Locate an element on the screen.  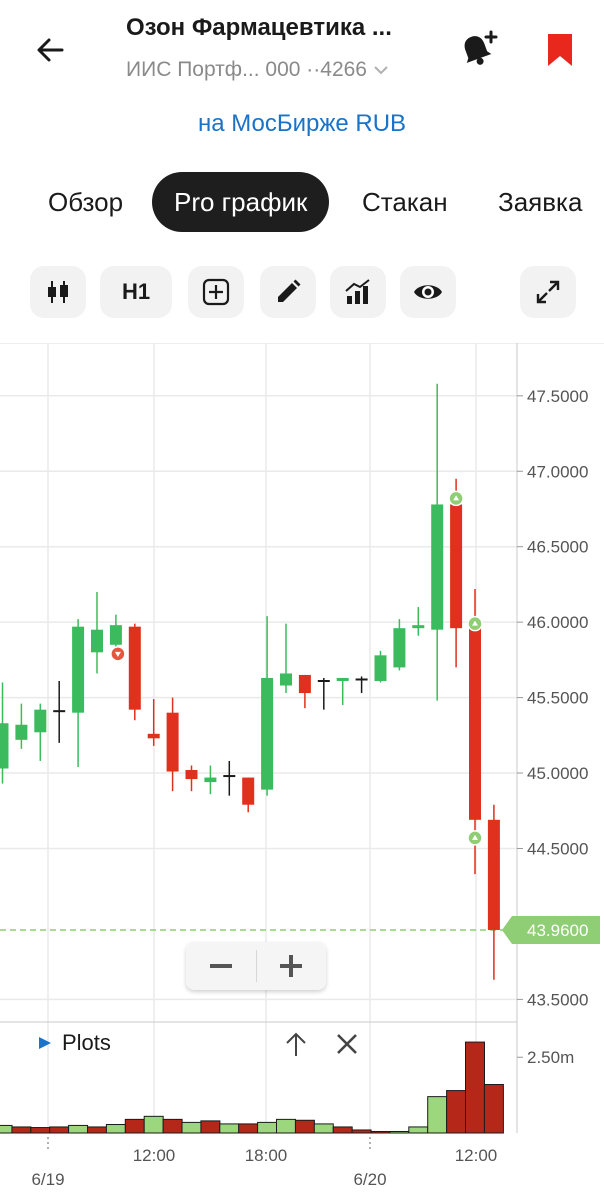
tab-order: Заявка is located at coordinates (540, 202).